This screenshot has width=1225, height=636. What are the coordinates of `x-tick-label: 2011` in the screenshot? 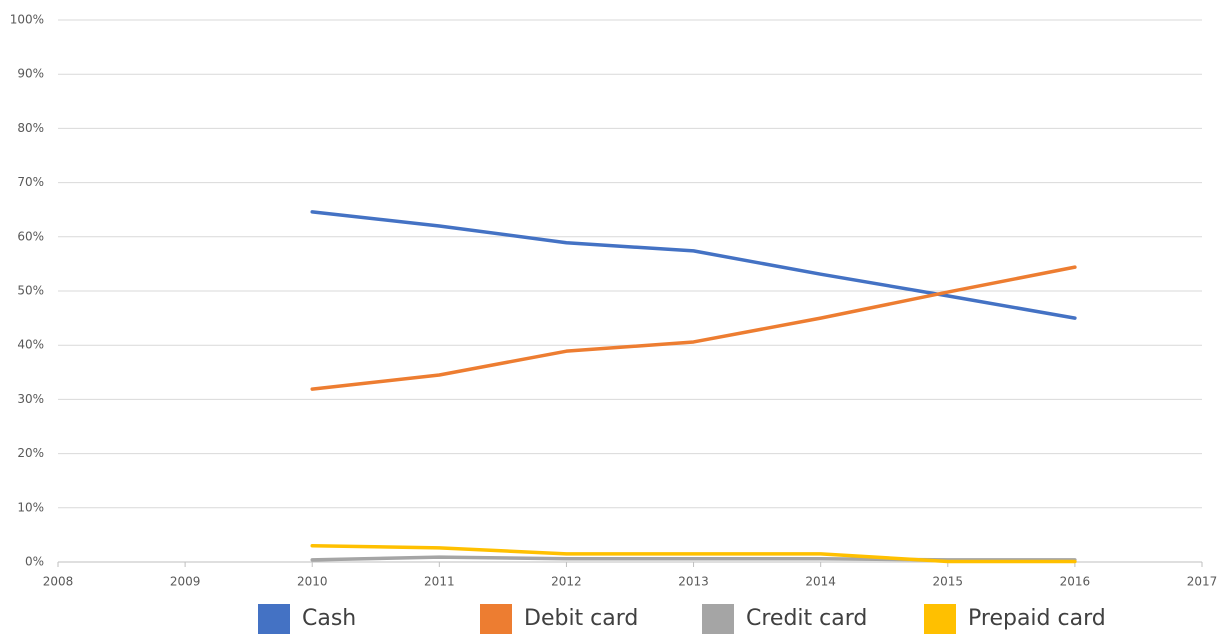 It's located at (439, 582).